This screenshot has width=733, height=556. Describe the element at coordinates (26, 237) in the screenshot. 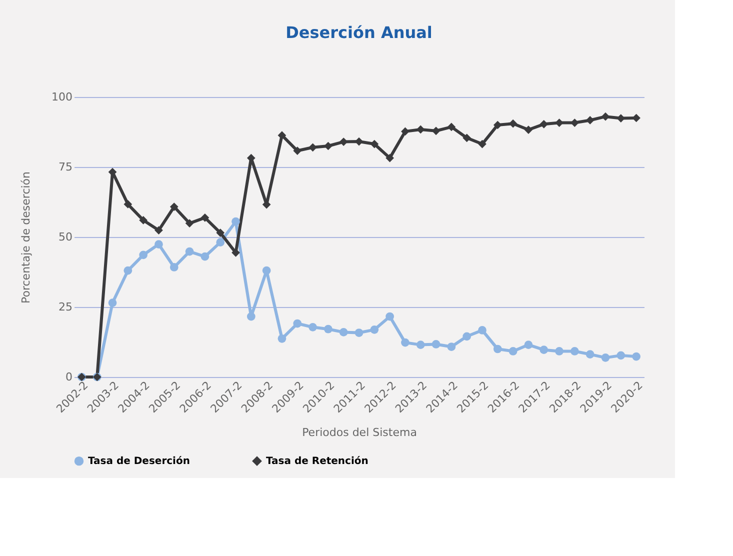

I see `y-axis-title: Porcentaje de deserción` at that location.